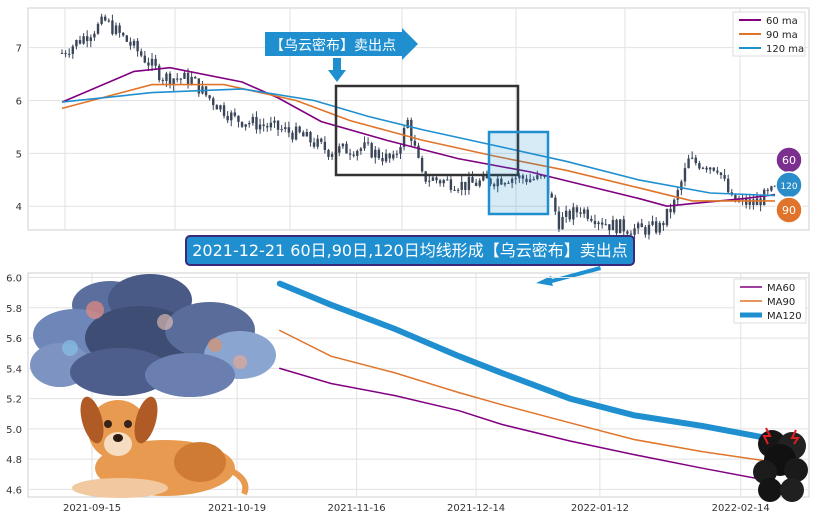 Image resolution: width=816 pixels, height=524 pixels. I want to click on bottom-line-MA60, so click(527, 425).